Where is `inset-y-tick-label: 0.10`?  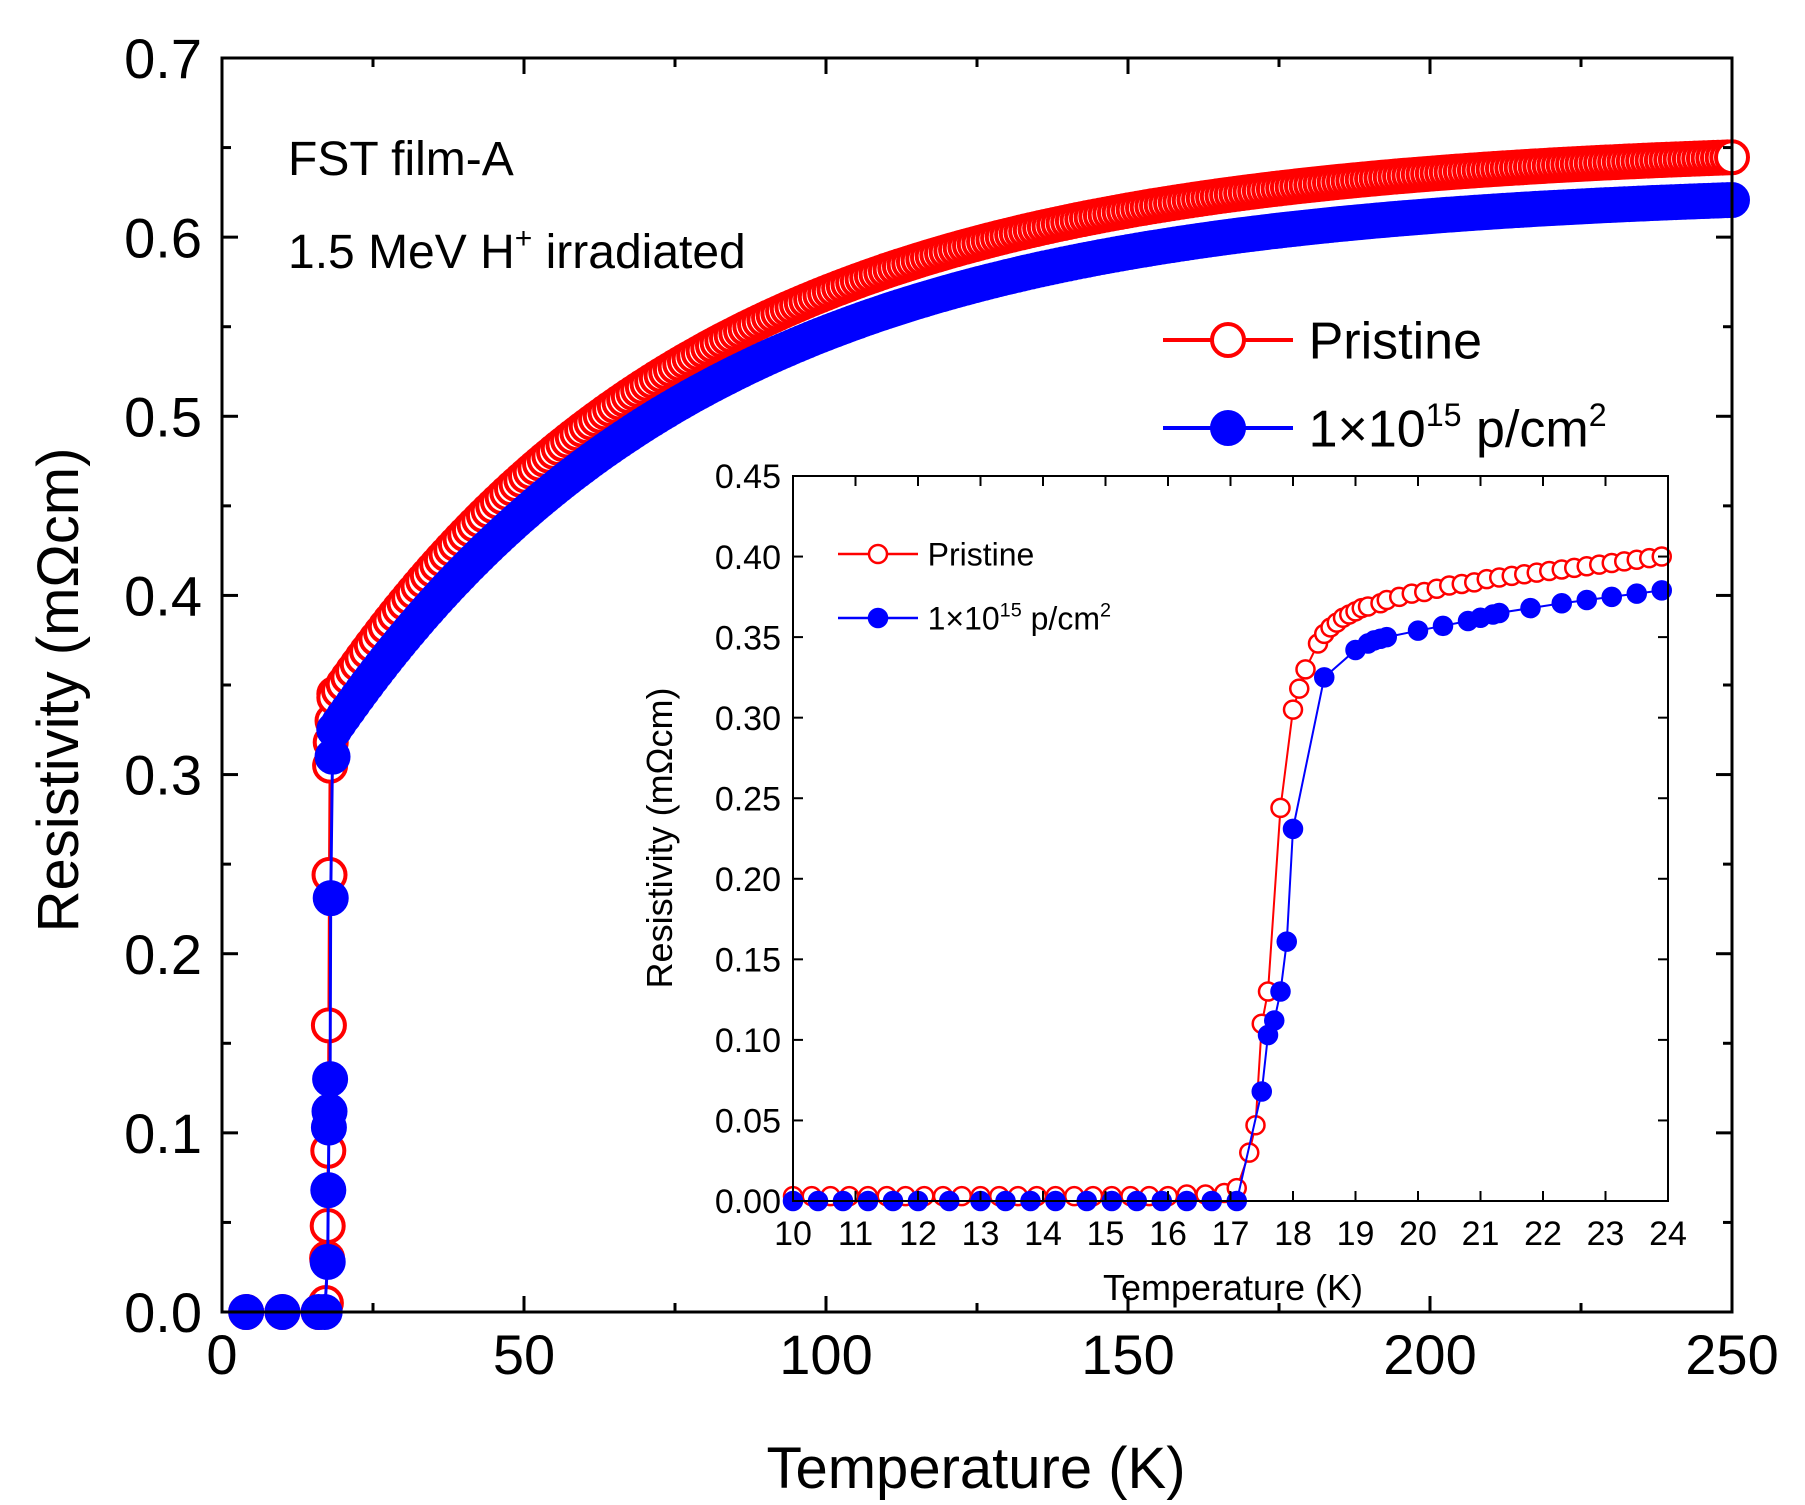
inset-y-tick-label: 0.10 is located at coordinates (748, 1041).